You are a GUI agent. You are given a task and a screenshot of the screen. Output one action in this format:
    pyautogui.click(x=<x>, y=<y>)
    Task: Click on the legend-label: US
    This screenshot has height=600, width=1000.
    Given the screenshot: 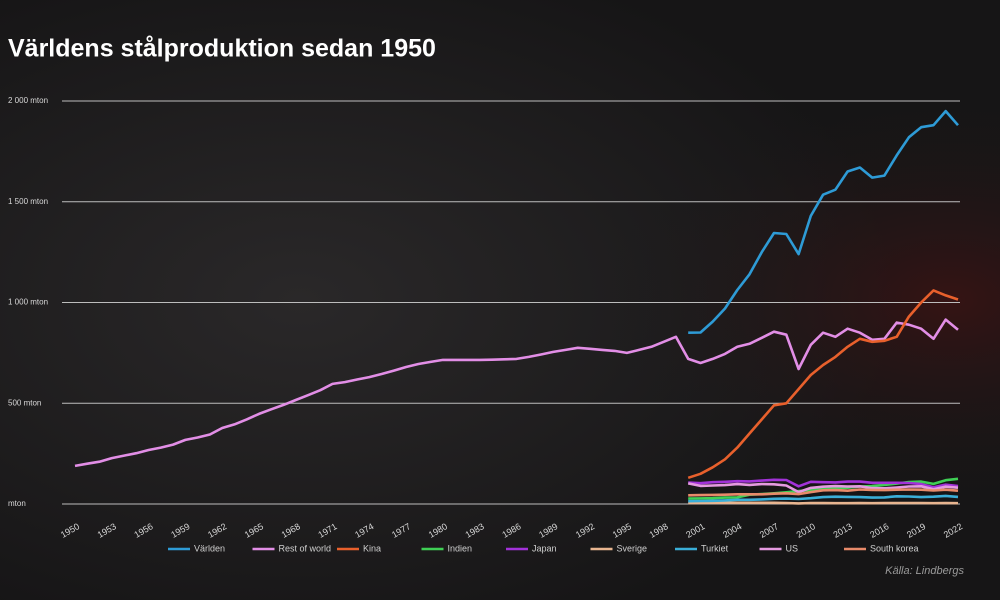 What is the action you would take?
    pyautogui.click(x=792, y=548)
    